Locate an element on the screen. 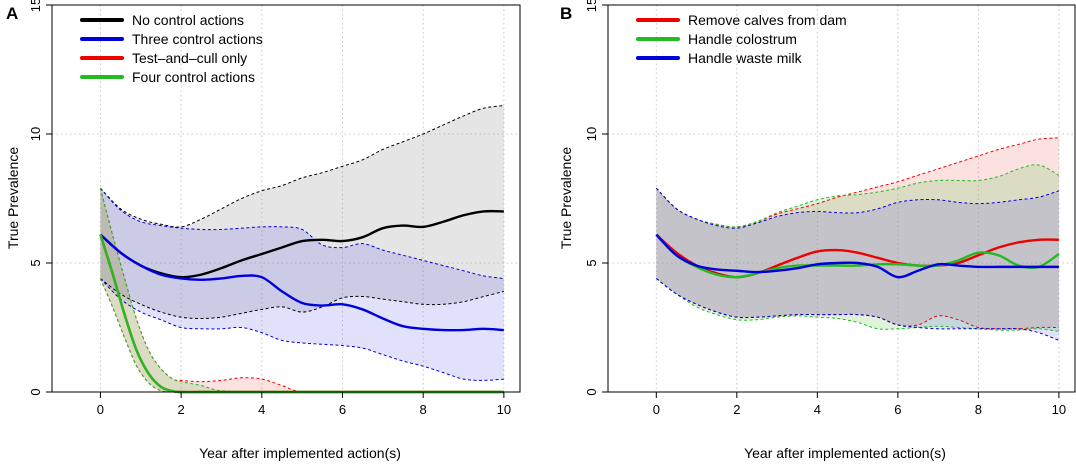 The height and width of the screenshot is (465, 1076). legend-item: Four control actions is located at coordinates (167, 77).